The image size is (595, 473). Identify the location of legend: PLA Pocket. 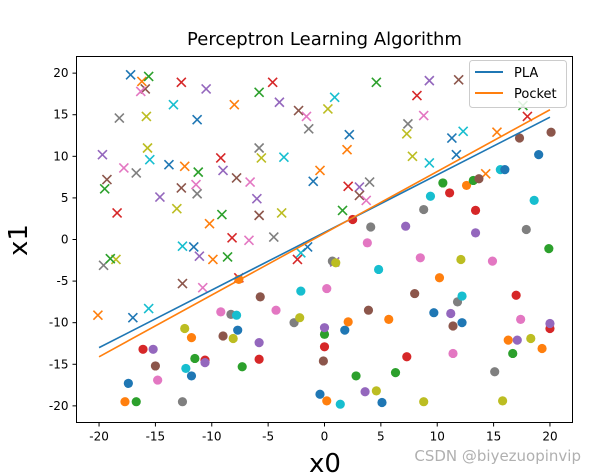
(518, 84).